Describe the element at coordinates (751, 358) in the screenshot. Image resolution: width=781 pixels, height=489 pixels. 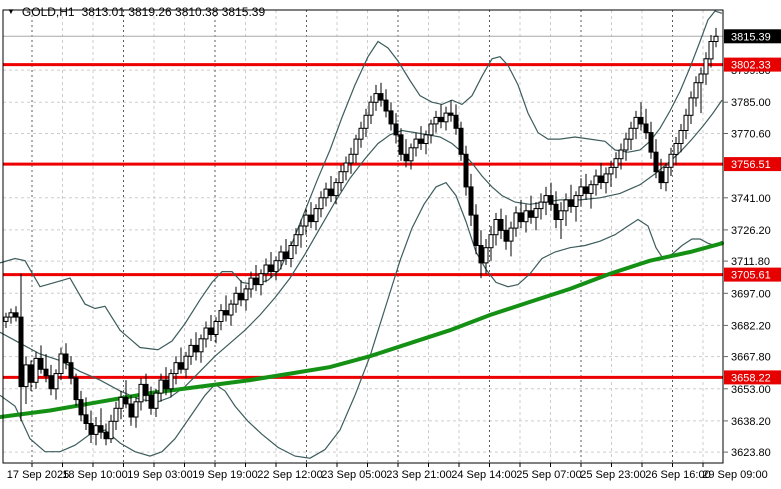
I see `price-tick-label: 3667.80` at that location.